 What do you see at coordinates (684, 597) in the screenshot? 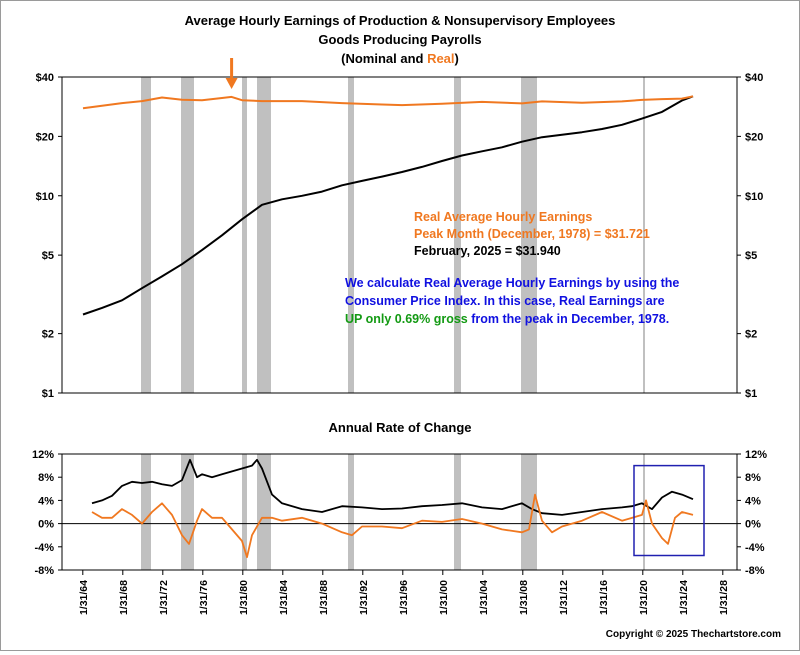
I see `x-tick-label: 1/31/24` at bounding box center [684, 597].